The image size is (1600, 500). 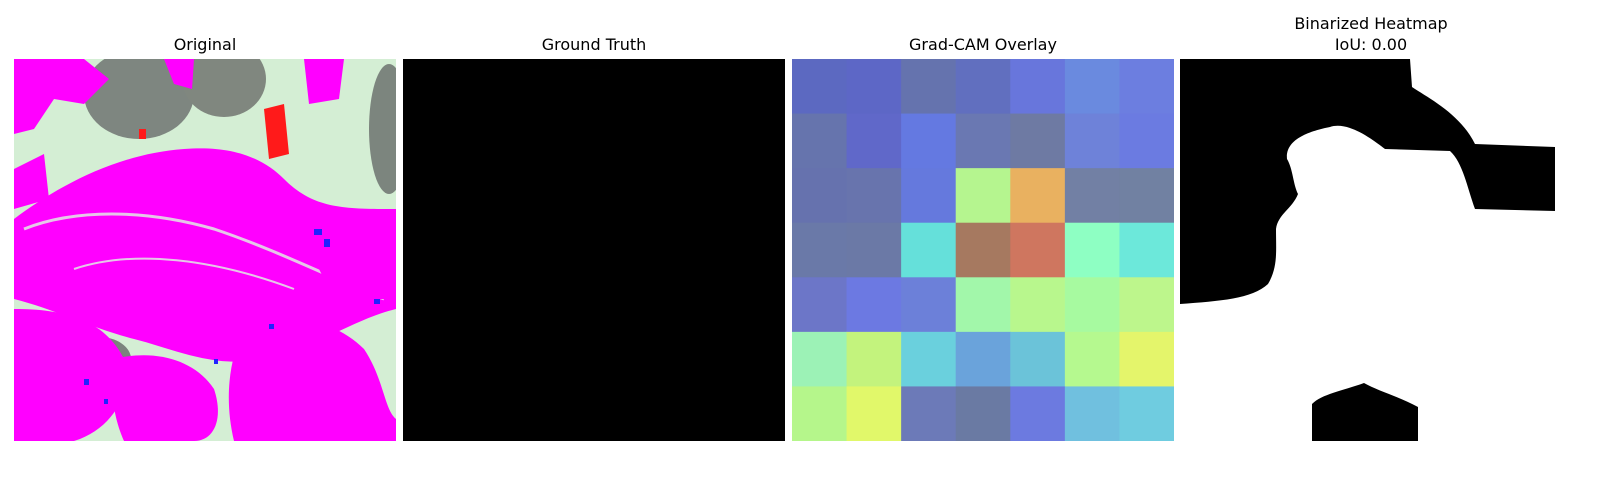 I want to click on gradcam-title: Grad-CAM Overlay, so click(x=983, y=44).